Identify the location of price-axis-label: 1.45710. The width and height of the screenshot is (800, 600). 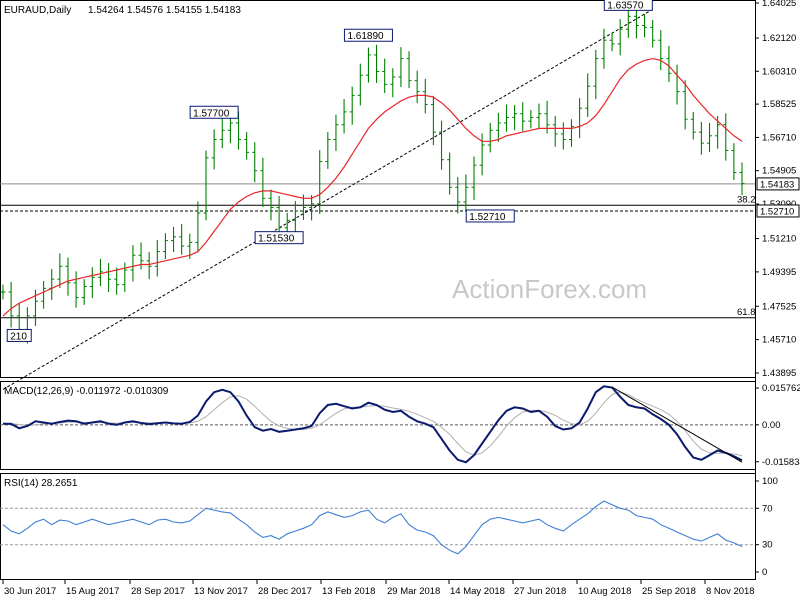
(779, 340).